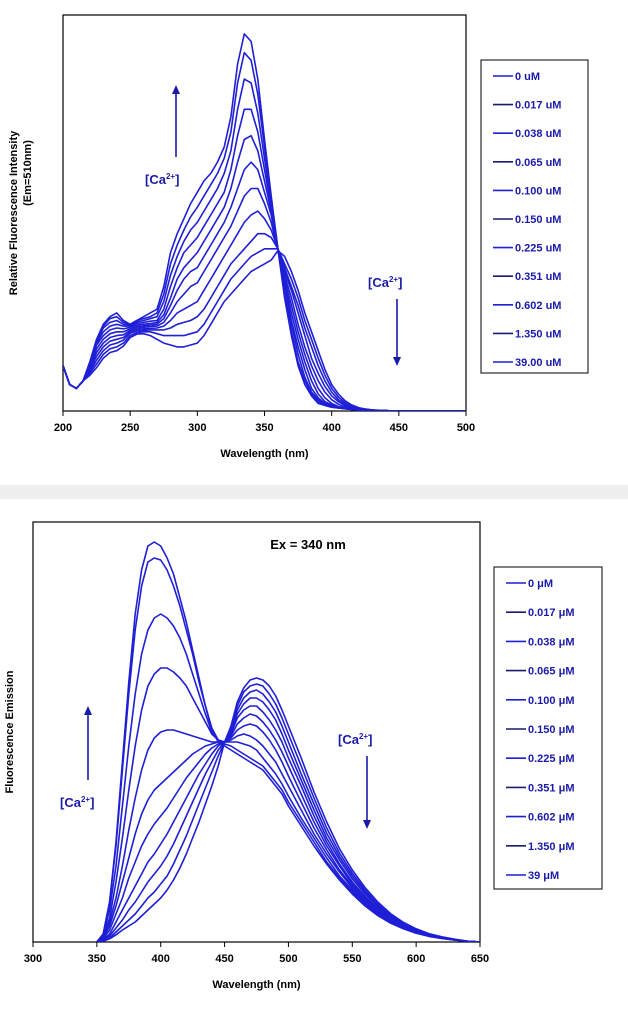  Describe the element at coordinates (480, 959) in the screenshot. I see `x-tick-label: 650` at that location.